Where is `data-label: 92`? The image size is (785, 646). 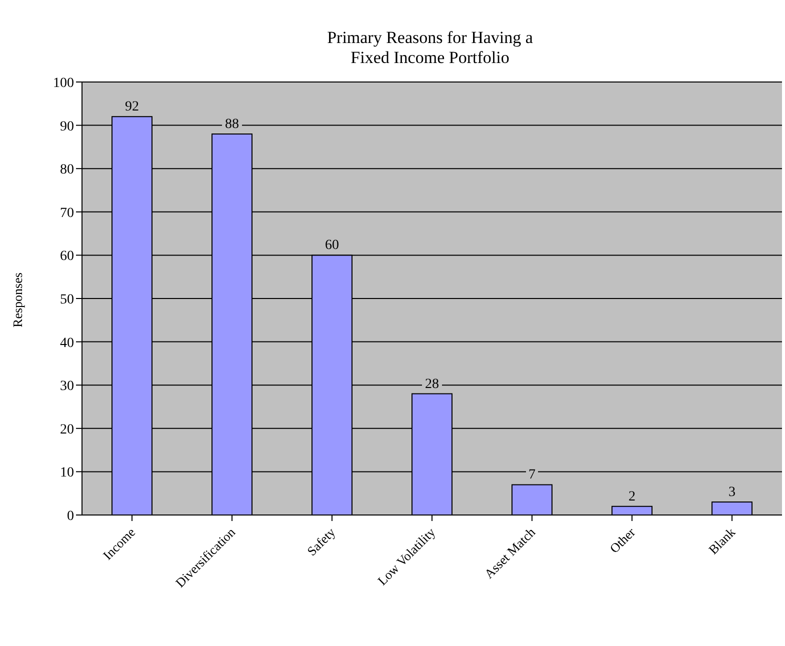
data-label: 92 is located at coordinates (132, 107).